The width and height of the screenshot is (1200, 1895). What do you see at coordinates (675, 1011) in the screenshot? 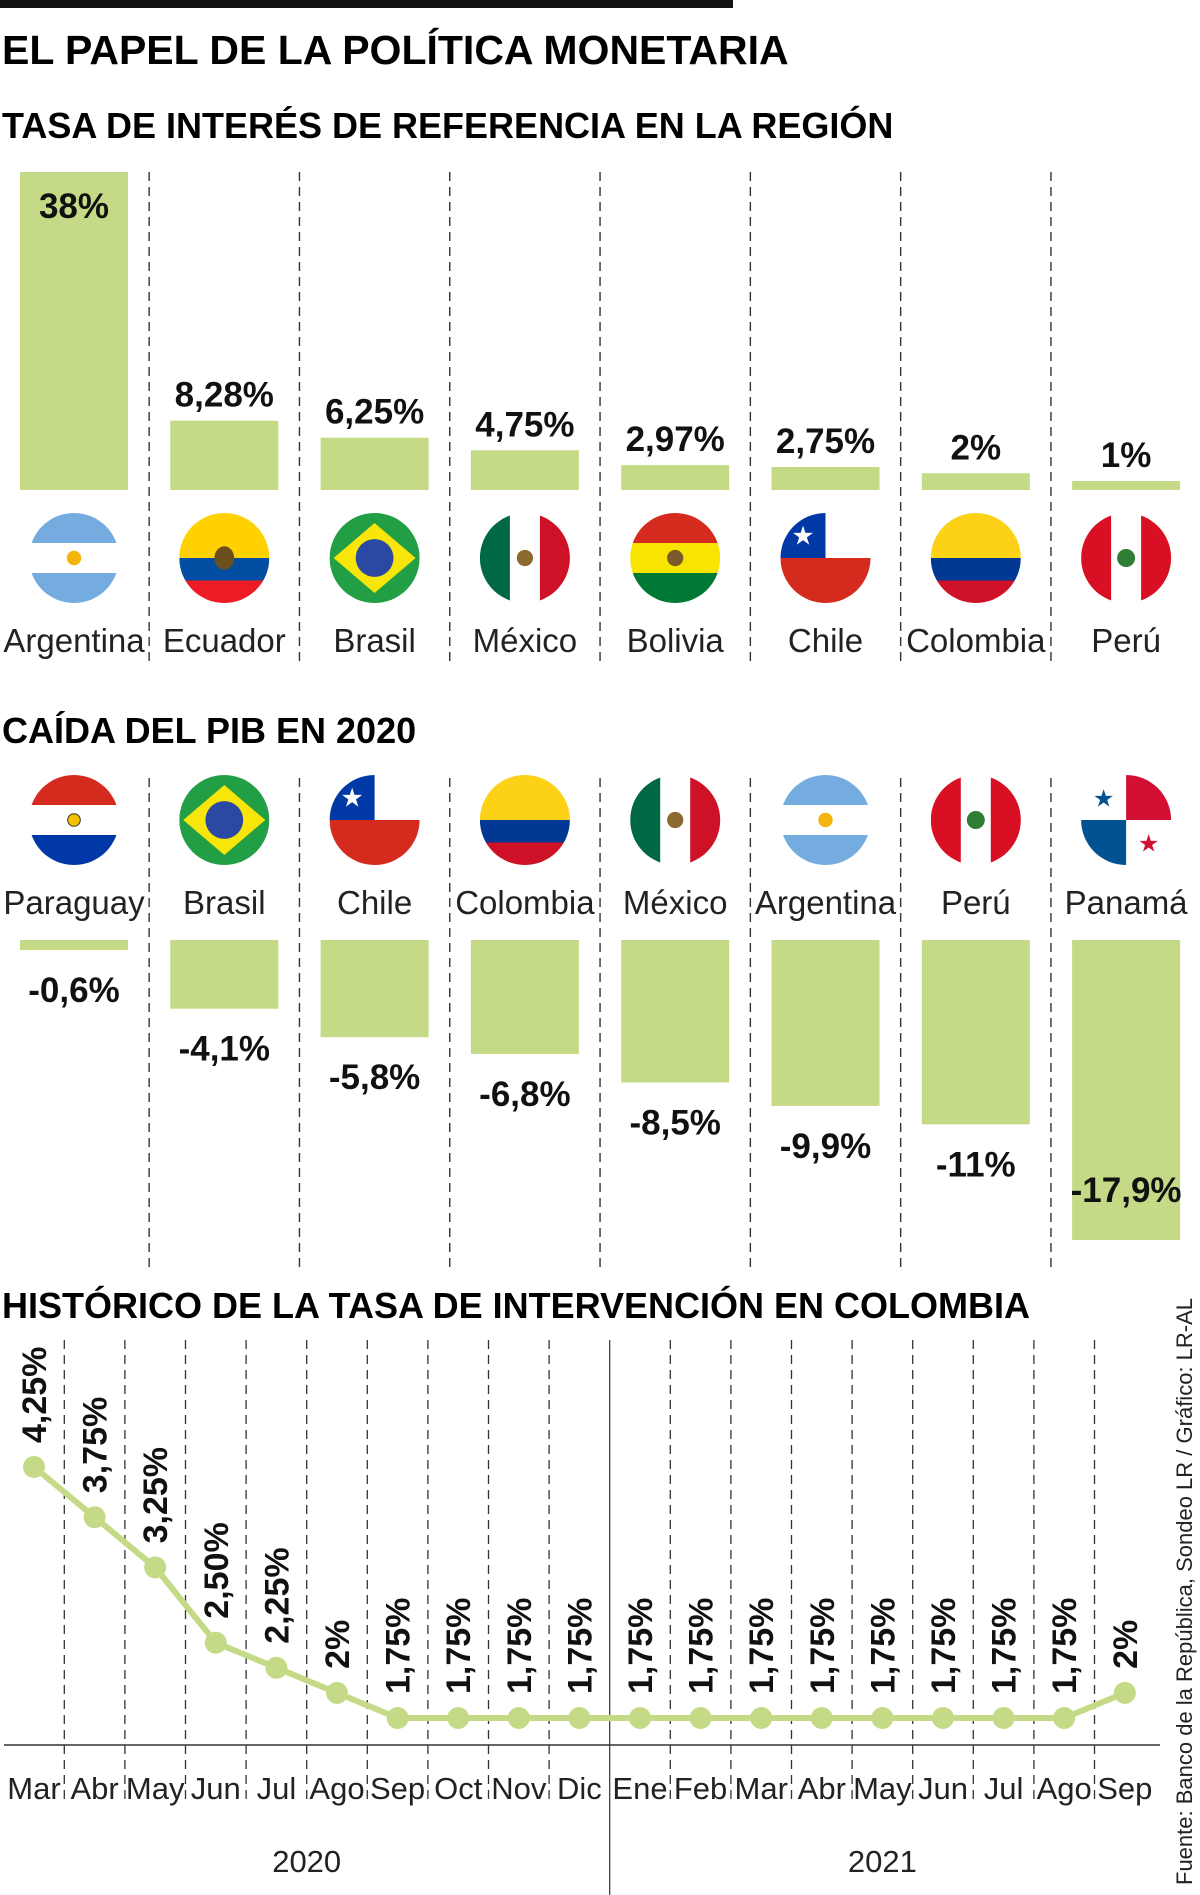
I see `gdp-bar-mexico` at bounding box center [675, 1011].